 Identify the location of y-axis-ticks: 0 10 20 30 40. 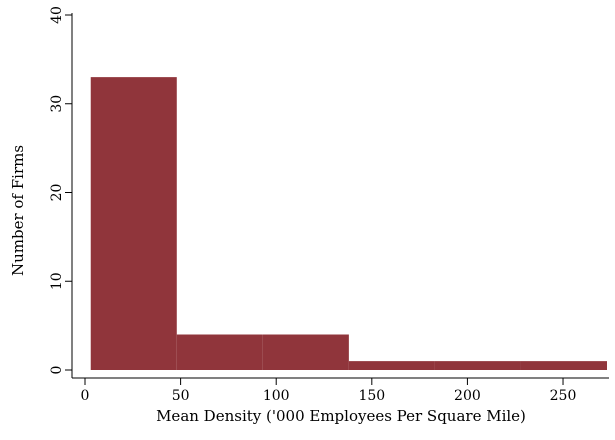
(60, 190).